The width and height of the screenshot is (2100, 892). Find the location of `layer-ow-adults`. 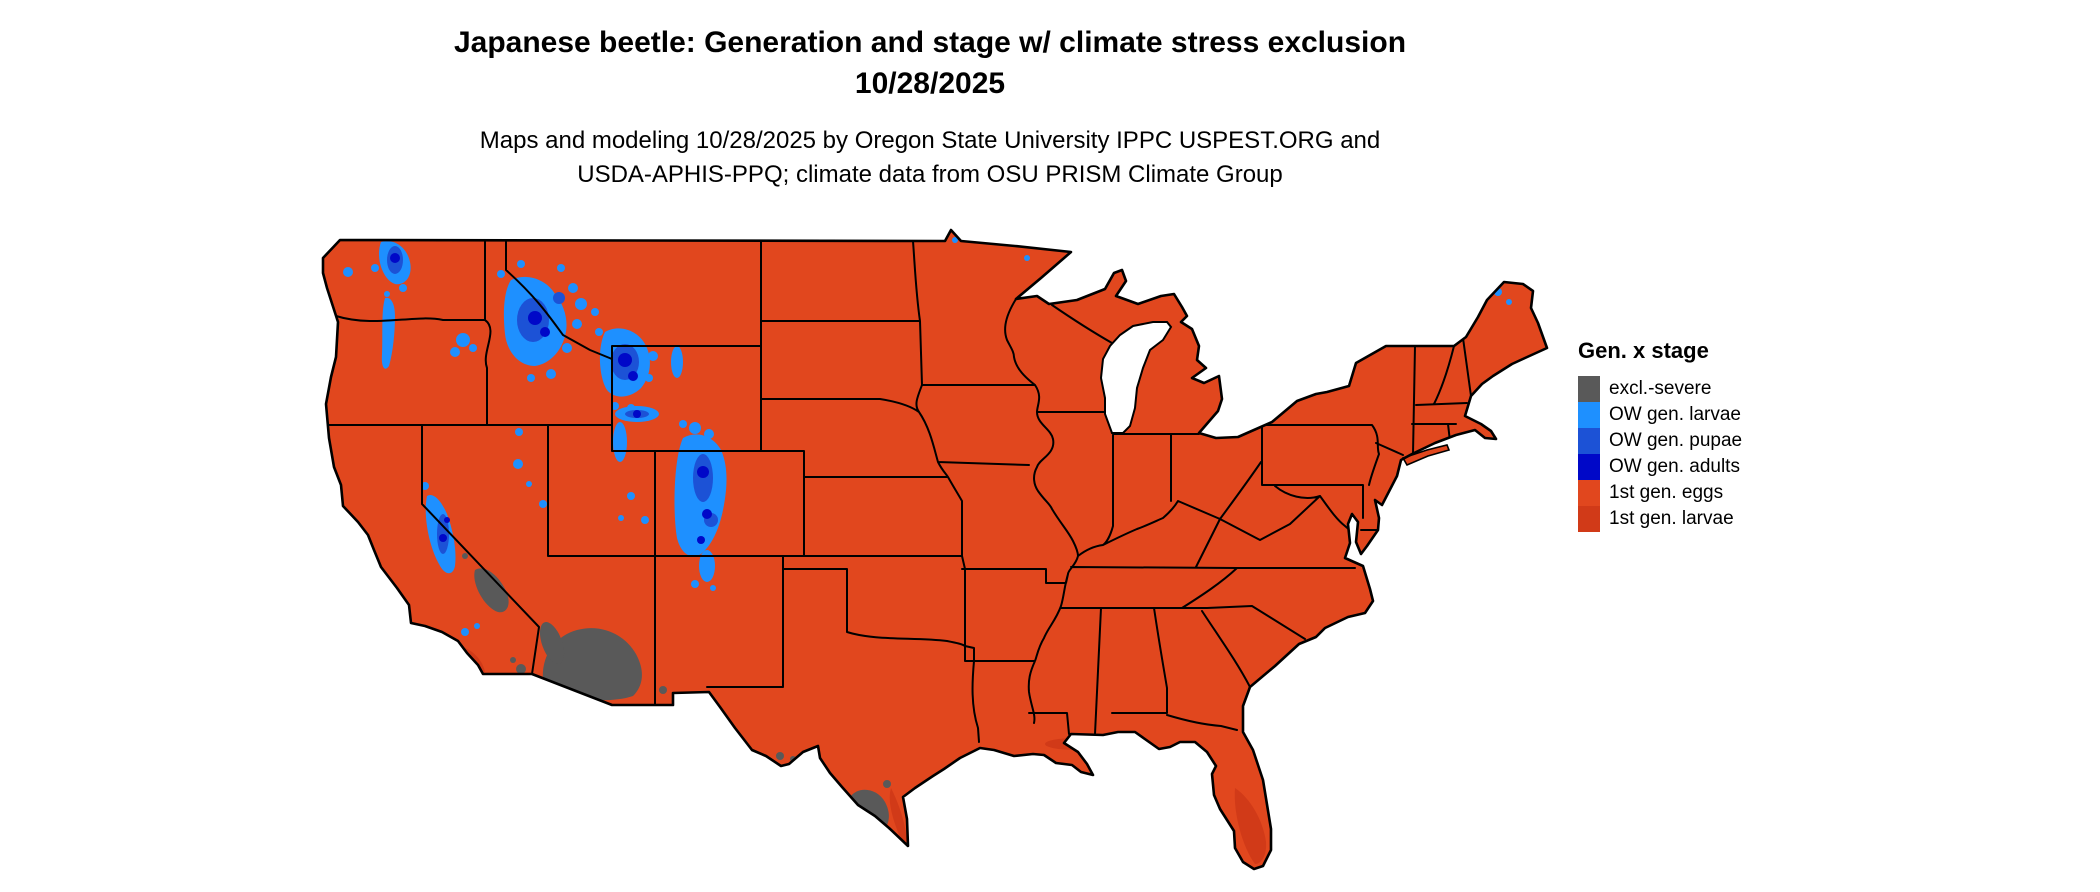

layer-ow-adults is located at coordinates (551, 398).